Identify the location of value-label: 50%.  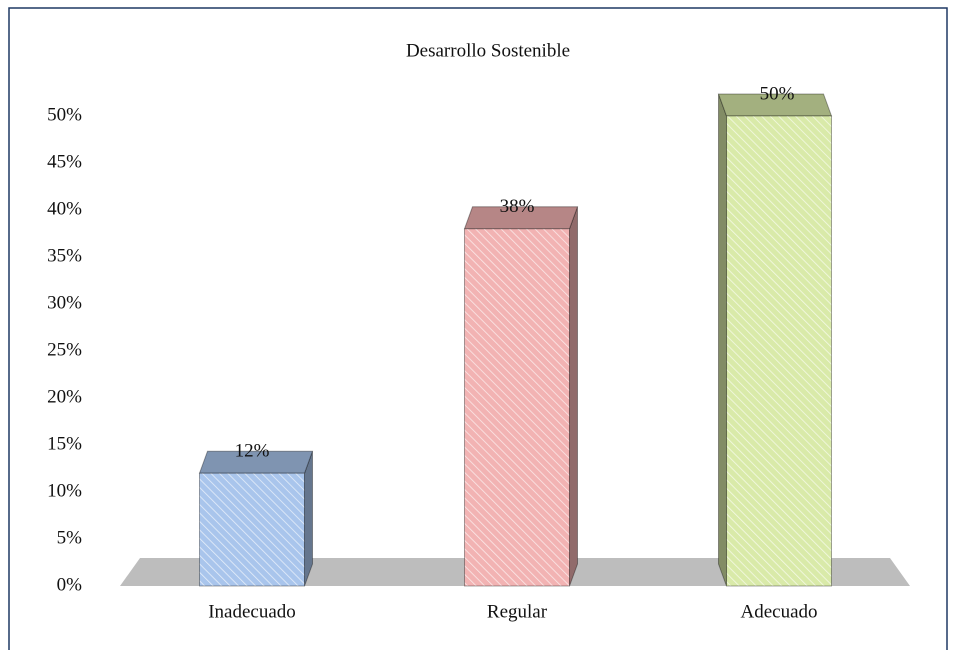
(777, 93).